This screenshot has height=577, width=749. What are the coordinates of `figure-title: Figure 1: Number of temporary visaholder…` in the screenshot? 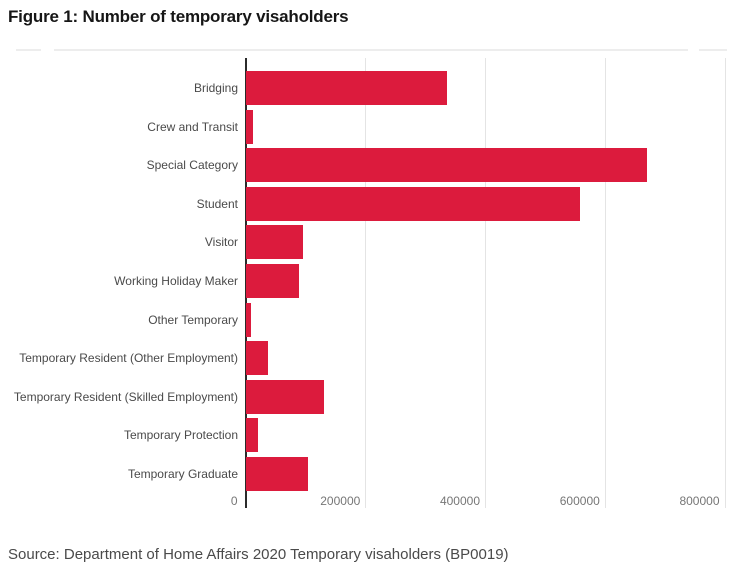 It's located at (178, 16).